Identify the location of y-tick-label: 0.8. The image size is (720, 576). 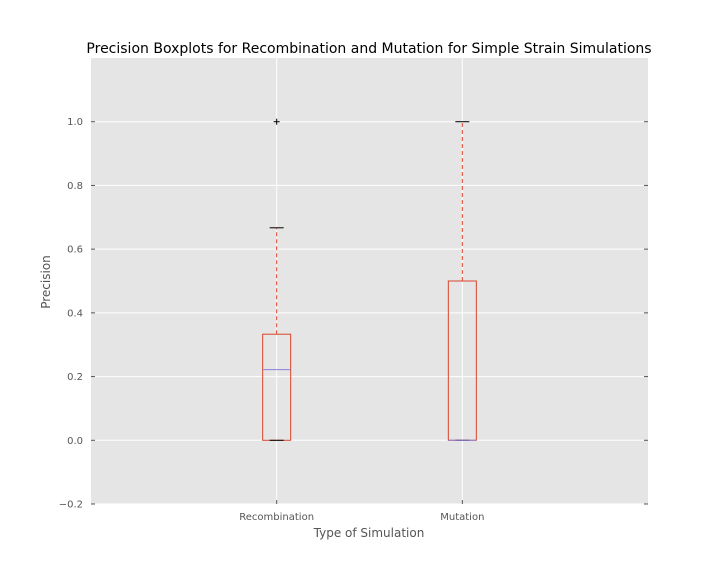
(75, 186).